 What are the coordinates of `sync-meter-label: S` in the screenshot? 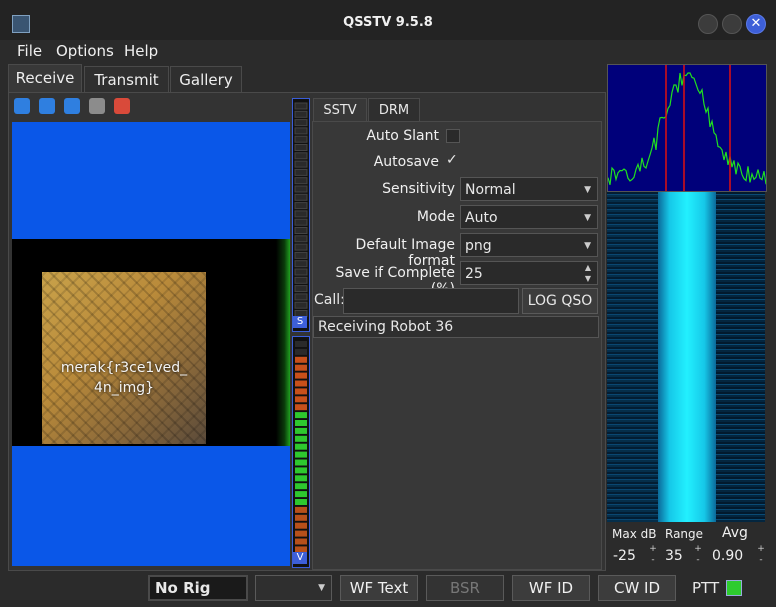 It's located at (300, 322).